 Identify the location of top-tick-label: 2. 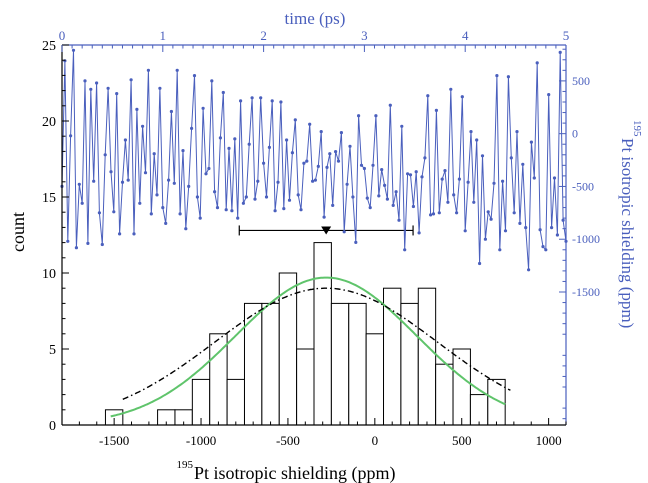
(263, 35).